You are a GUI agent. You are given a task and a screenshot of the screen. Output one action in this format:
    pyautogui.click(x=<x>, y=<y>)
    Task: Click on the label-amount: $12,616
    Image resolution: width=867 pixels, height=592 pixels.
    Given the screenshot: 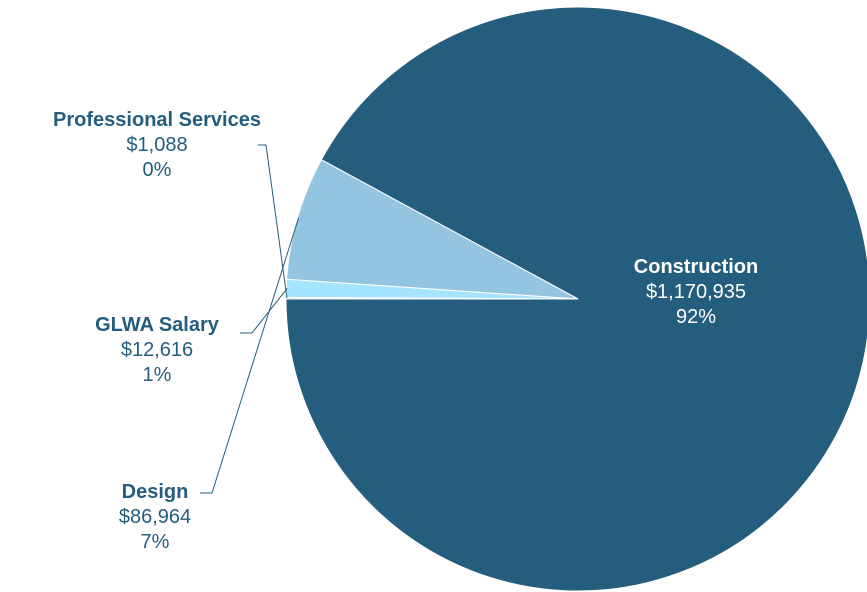 What is the action you would take?
    pyautogui.click(x=157, y=350)
    